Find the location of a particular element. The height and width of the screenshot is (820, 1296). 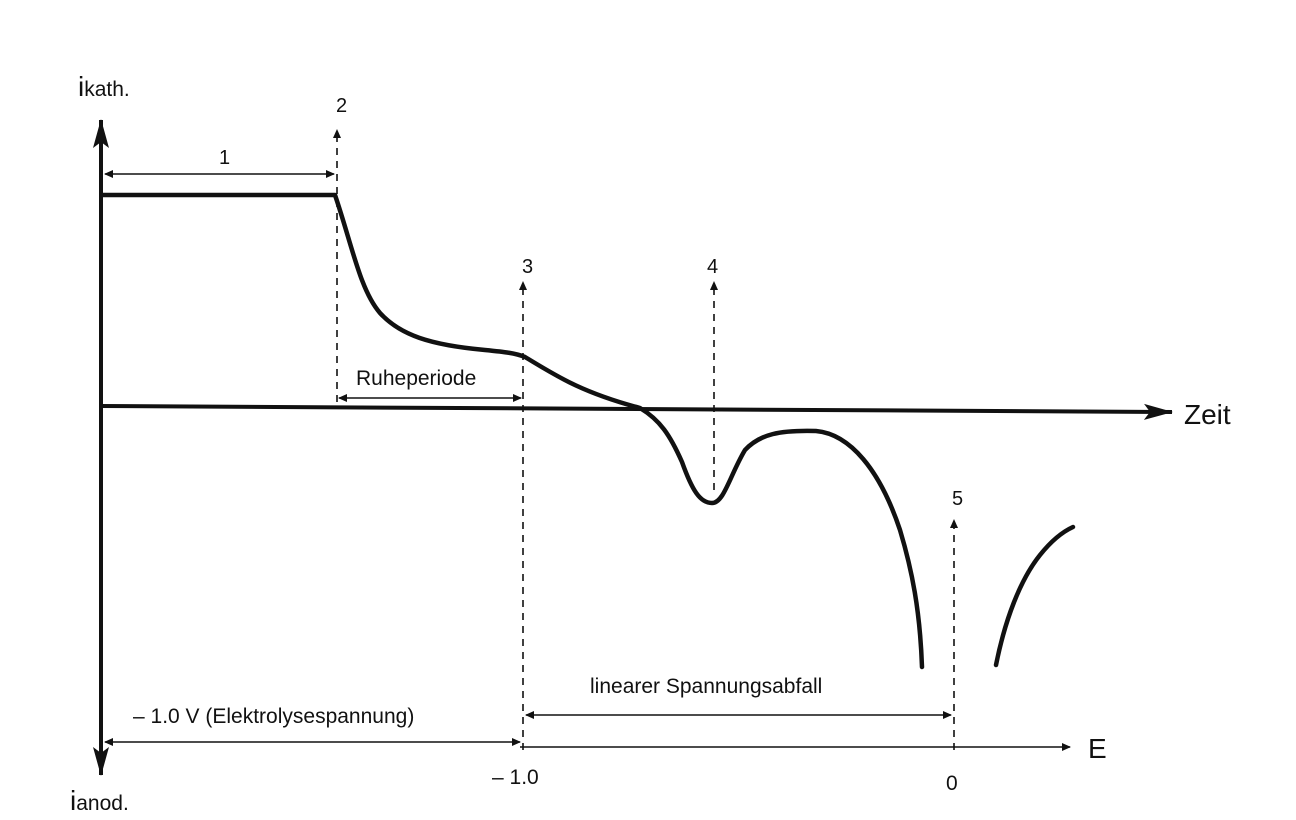

electrolysis-voltage-label: – 1.0 V (Elektrolysespannung) is located at coordinates (273, 716).